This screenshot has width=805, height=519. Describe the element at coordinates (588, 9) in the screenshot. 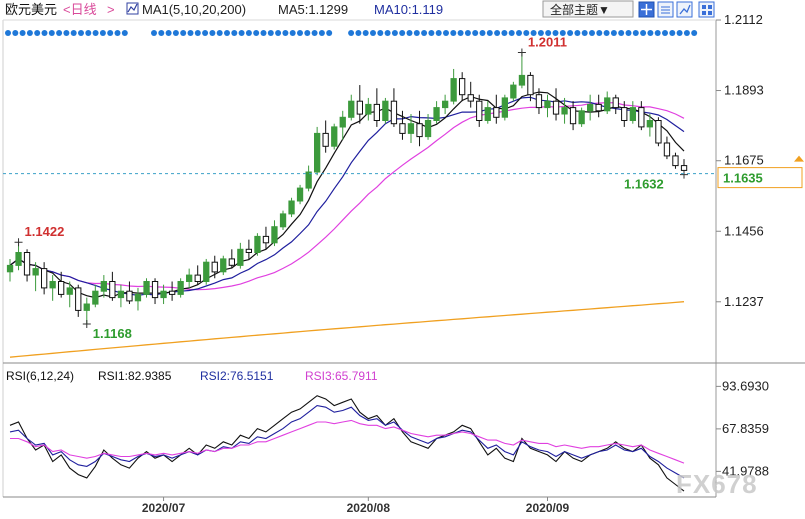

I see `theme-dropdown` at that location.